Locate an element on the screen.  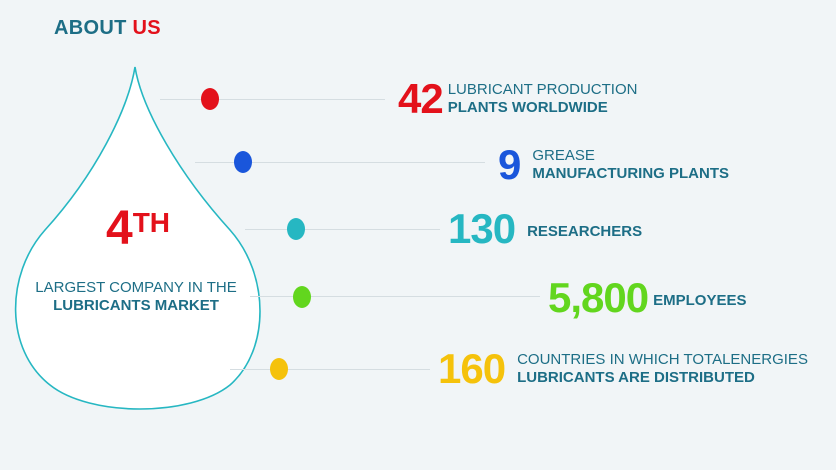
stat-employees: 5,800 EMPLOYEES is located at coordinates (647, 298).